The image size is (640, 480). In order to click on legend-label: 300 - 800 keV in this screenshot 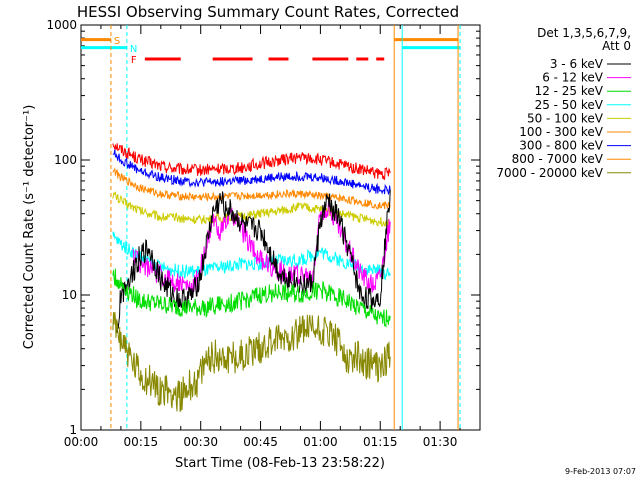, I will do `click(561, 146)`.